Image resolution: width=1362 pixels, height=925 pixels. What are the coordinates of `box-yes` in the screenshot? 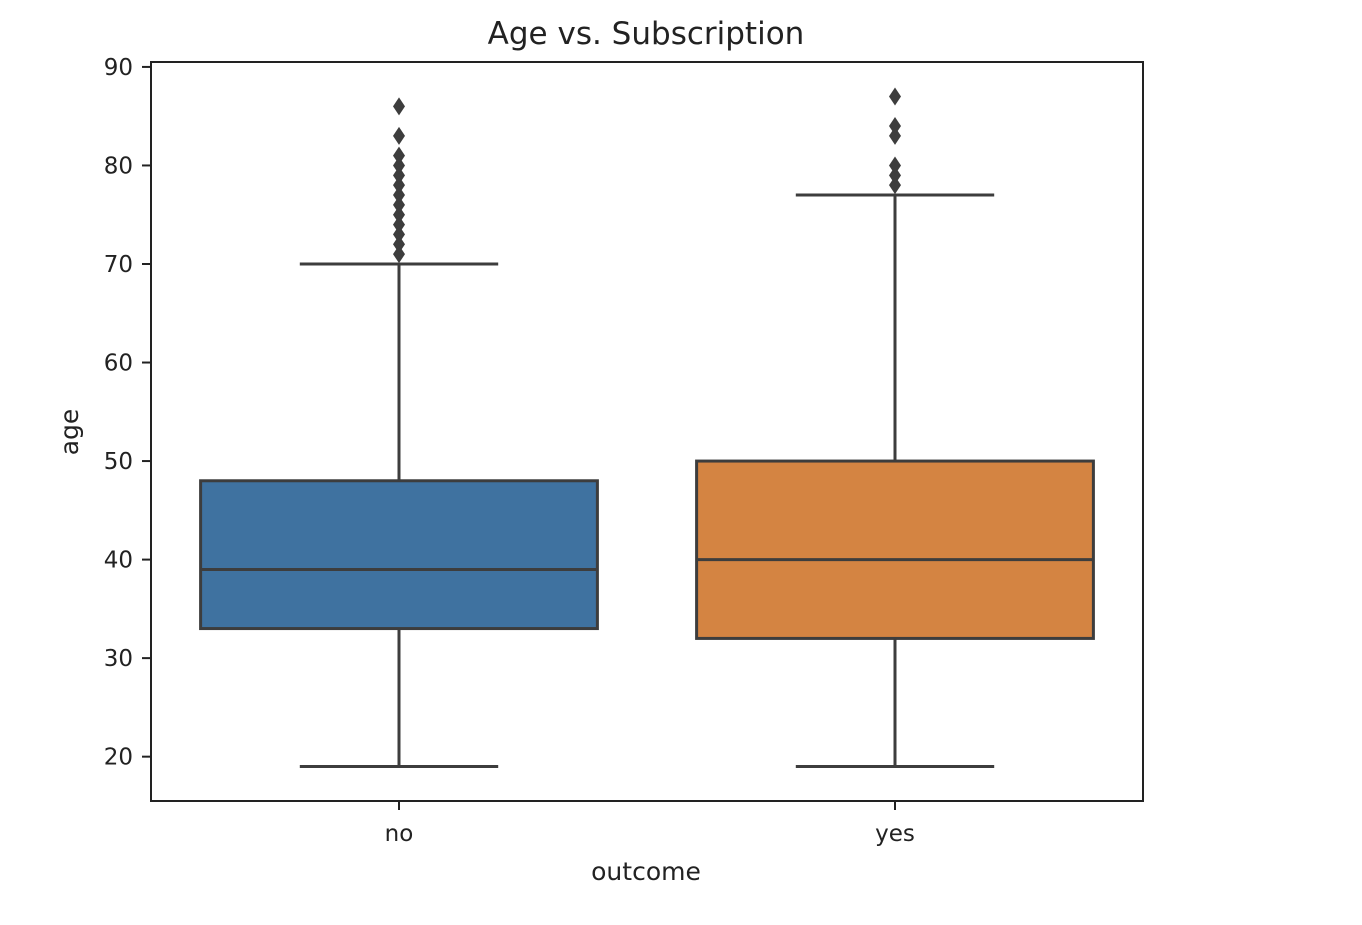 It's located at (895, 549).